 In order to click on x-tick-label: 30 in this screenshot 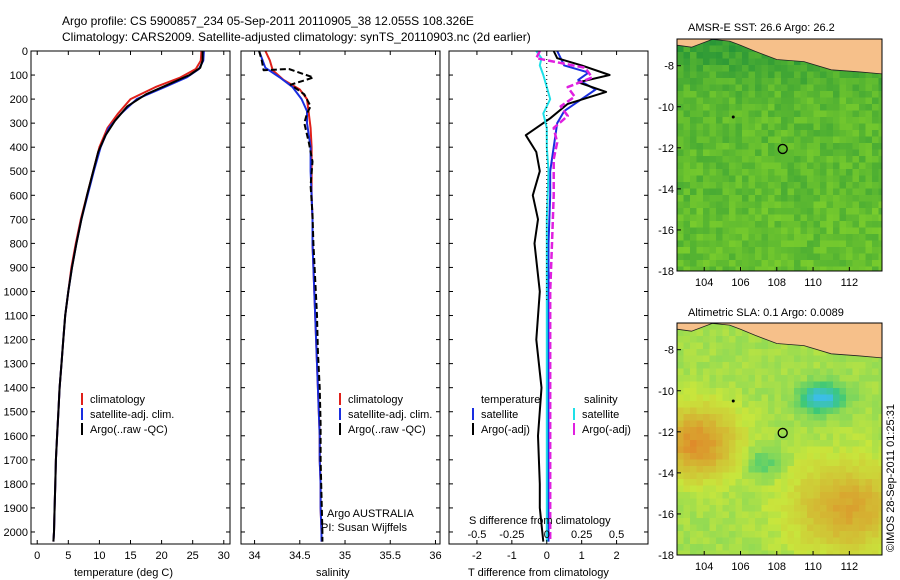, I will do `click(224, 556)`.